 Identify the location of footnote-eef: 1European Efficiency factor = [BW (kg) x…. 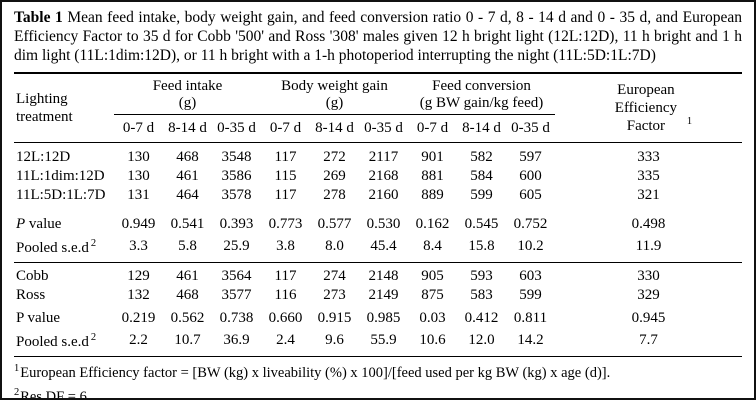
(378, 371).